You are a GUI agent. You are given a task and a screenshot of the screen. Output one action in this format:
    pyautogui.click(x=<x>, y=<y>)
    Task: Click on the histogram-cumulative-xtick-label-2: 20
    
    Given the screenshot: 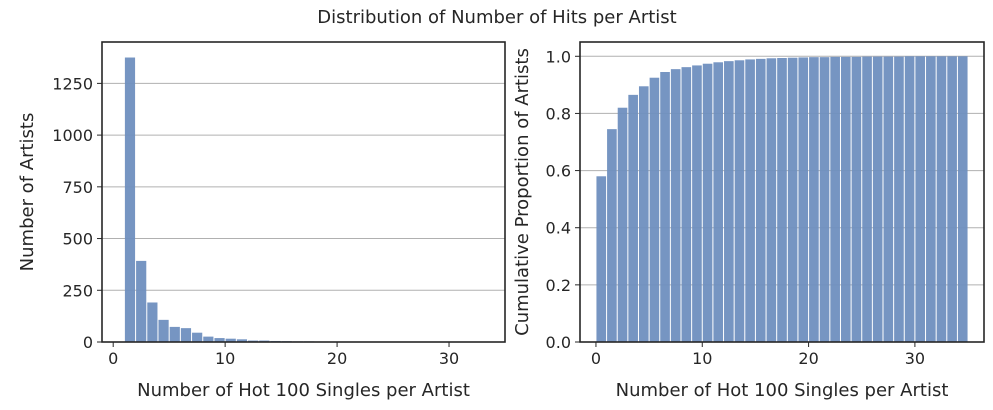 What is the action you would take?
    pyautogui.click(x=808, y=358)
    